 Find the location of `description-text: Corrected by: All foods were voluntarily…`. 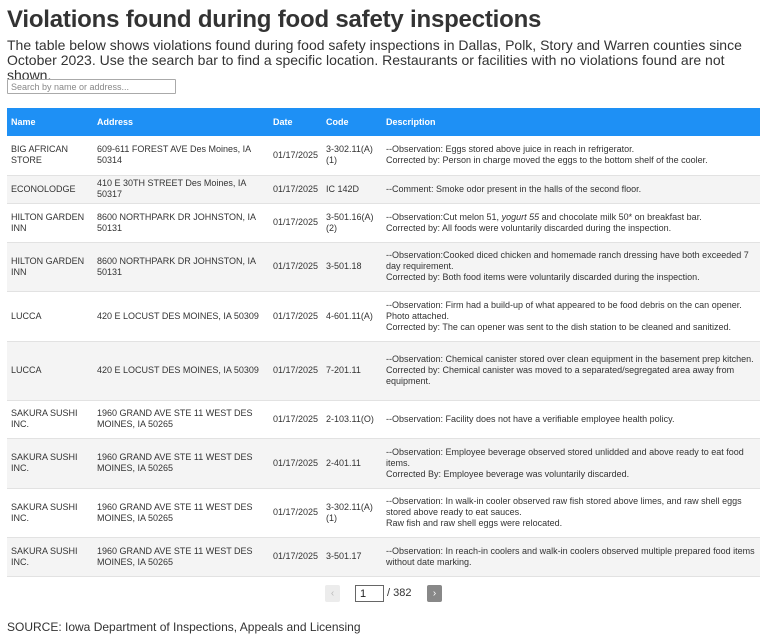

description-text: Corrected by: All foods were voluntarily… is located at coordinates (529, 227).